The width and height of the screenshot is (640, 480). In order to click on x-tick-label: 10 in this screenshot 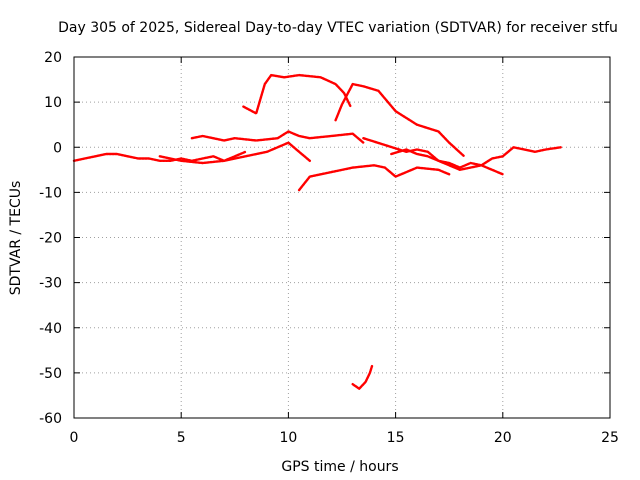, I will do `click(288, 438)`.